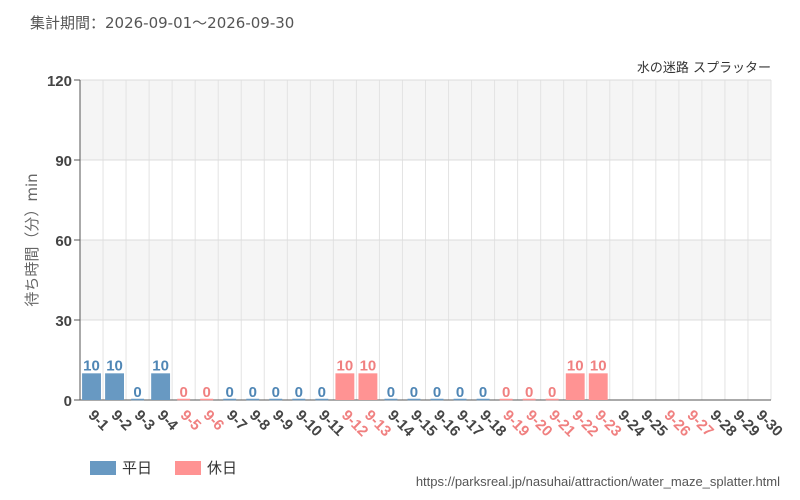 Image resolution: width=800 pixels, height=500 pixels. Describe the element at coordinates (188, 467) in the screenshot. I see `legend-holiday-swatch` at that location.